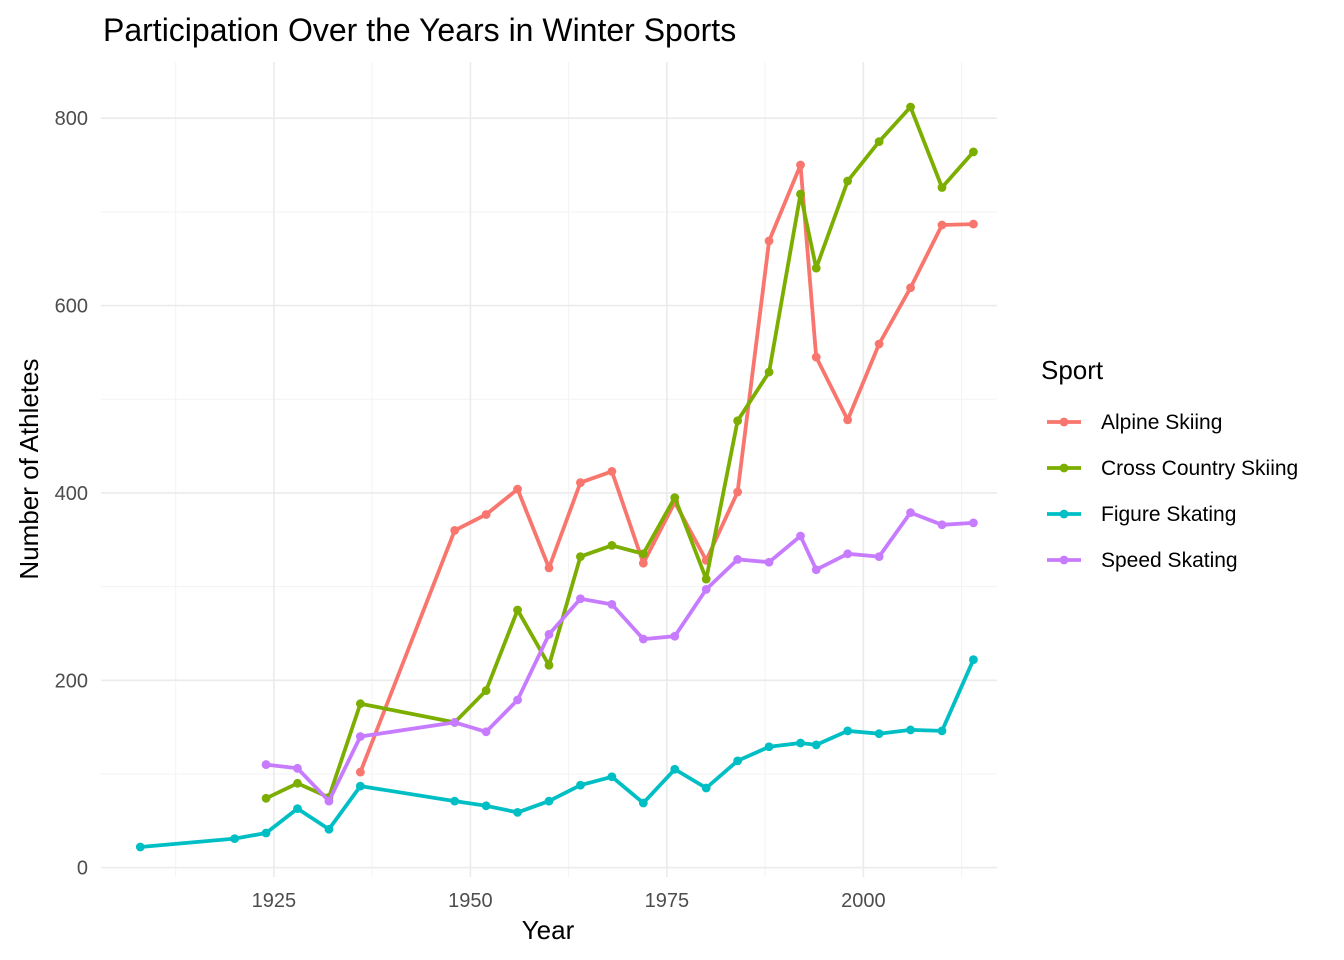 This screenshot has height=960, width=1344. What do you see at coordinates (71, 307) in the screenshot?
I see `y-tick-label: 600` at bounding box center [71, 307].